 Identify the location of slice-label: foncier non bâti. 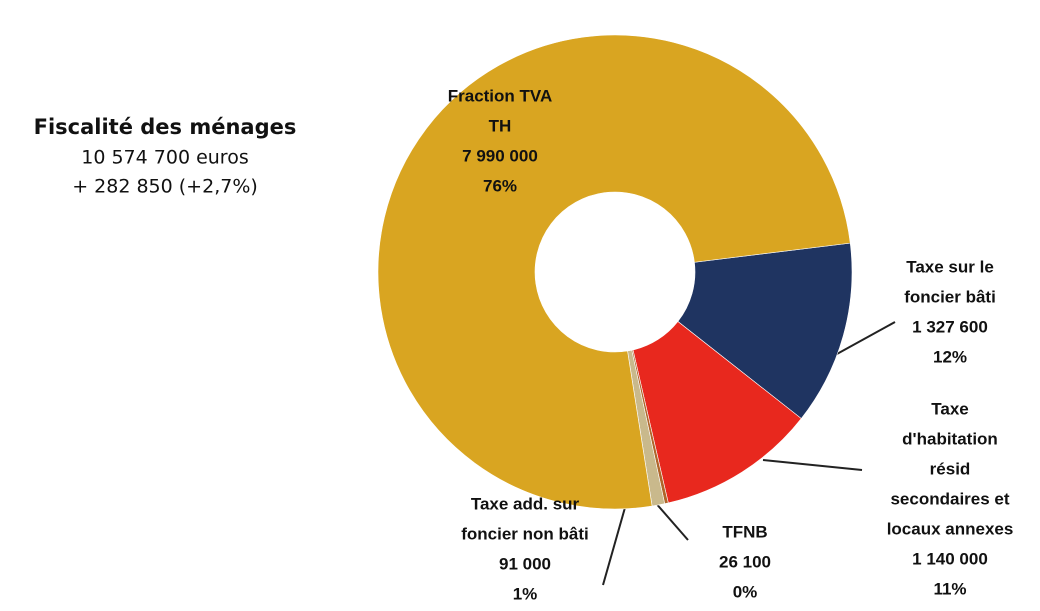
(525, 533).